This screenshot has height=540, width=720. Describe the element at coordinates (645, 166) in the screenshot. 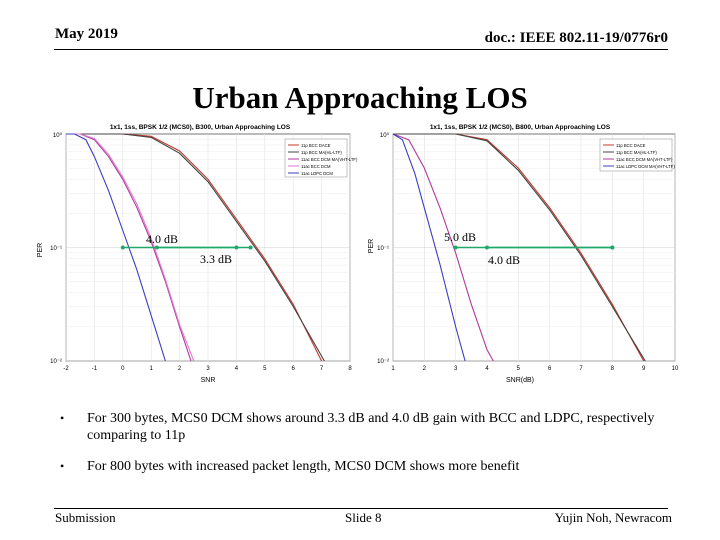

I see `legend-label: 11ac LDPC DCM MA(VHT-LTF)` at that location.